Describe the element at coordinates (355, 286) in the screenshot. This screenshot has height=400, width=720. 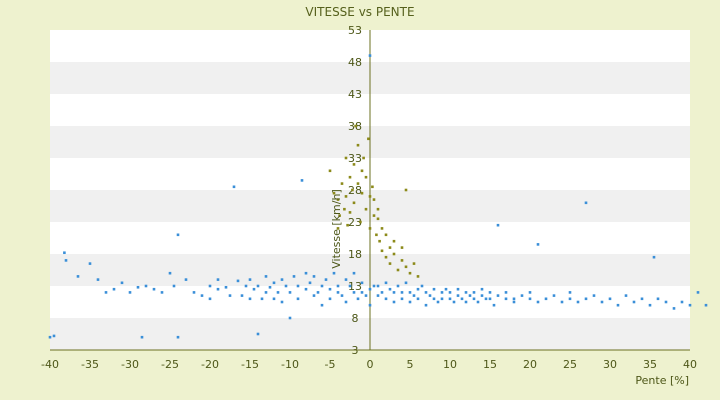
I see `y-tick-label: 13` at that location.